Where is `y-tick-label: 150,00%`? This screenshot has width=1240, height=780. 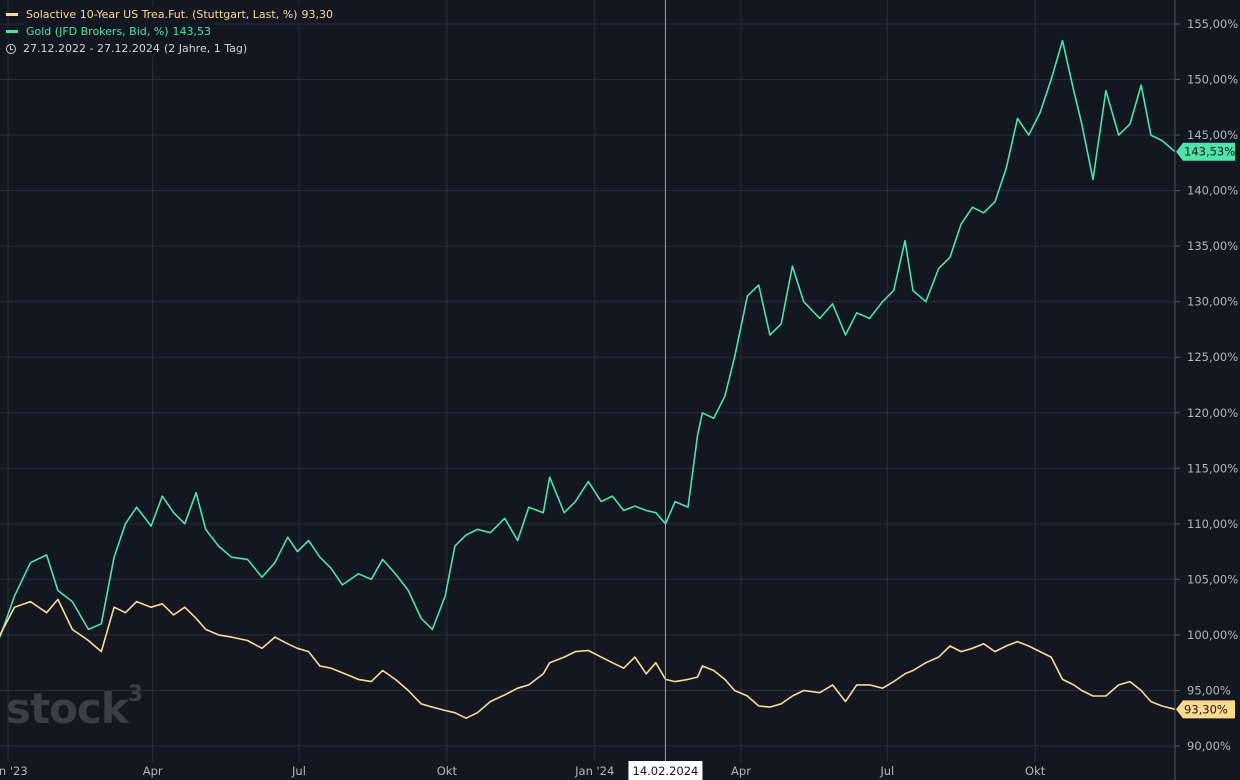
y-tick-label: 150,00% is located at coordinates (1212, 80).